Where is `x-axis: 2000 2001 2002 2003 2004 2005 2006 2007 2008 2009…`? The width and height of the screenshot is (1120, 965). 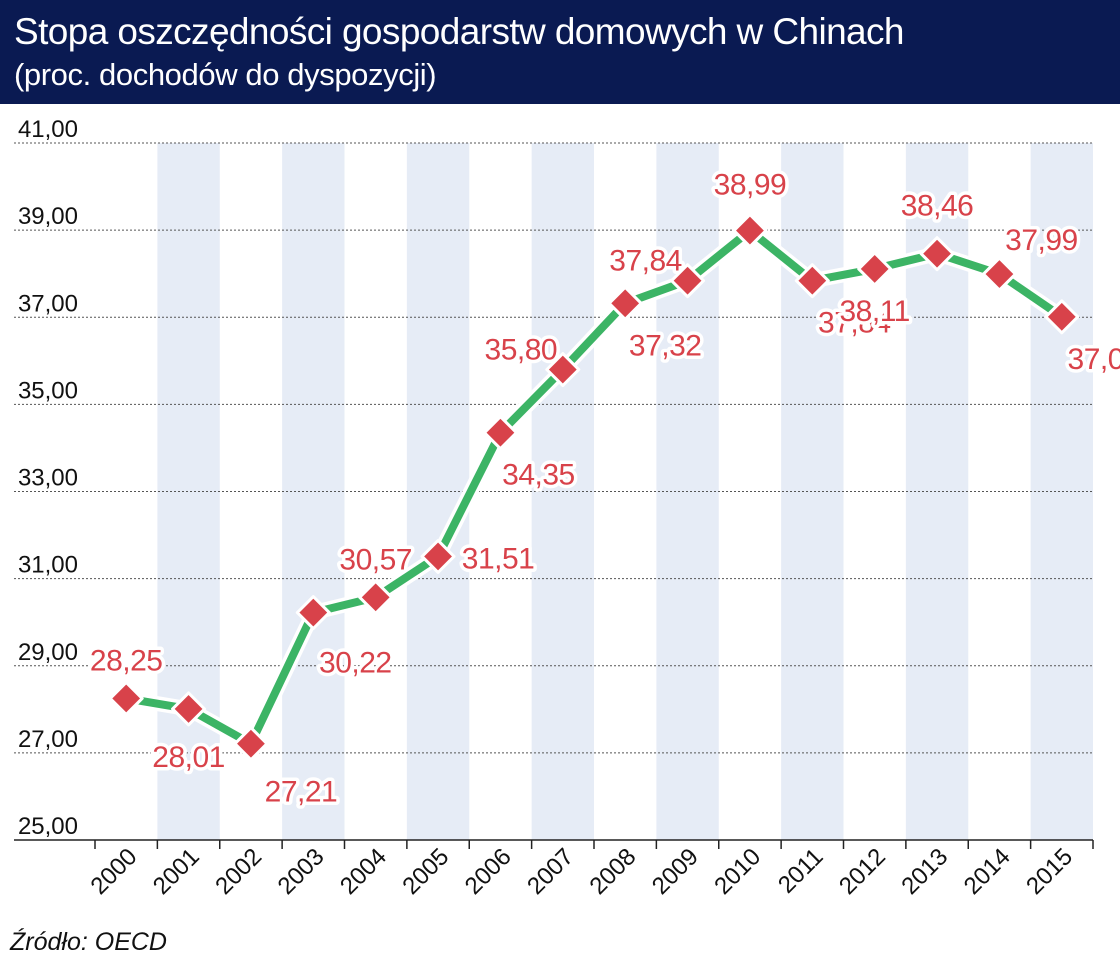
x-axis: 2000 2001 2002 2003 2004 2005 2006 2007 2008 2009… is located at coordinates (554, 869).